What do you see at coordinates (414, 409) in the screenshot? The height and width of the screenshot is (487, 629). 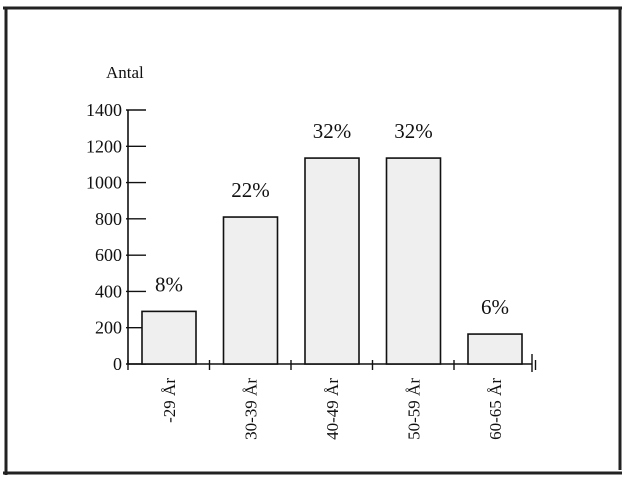 I see `x-tick-label: 50-59 År` at bounding box center [414, 409].